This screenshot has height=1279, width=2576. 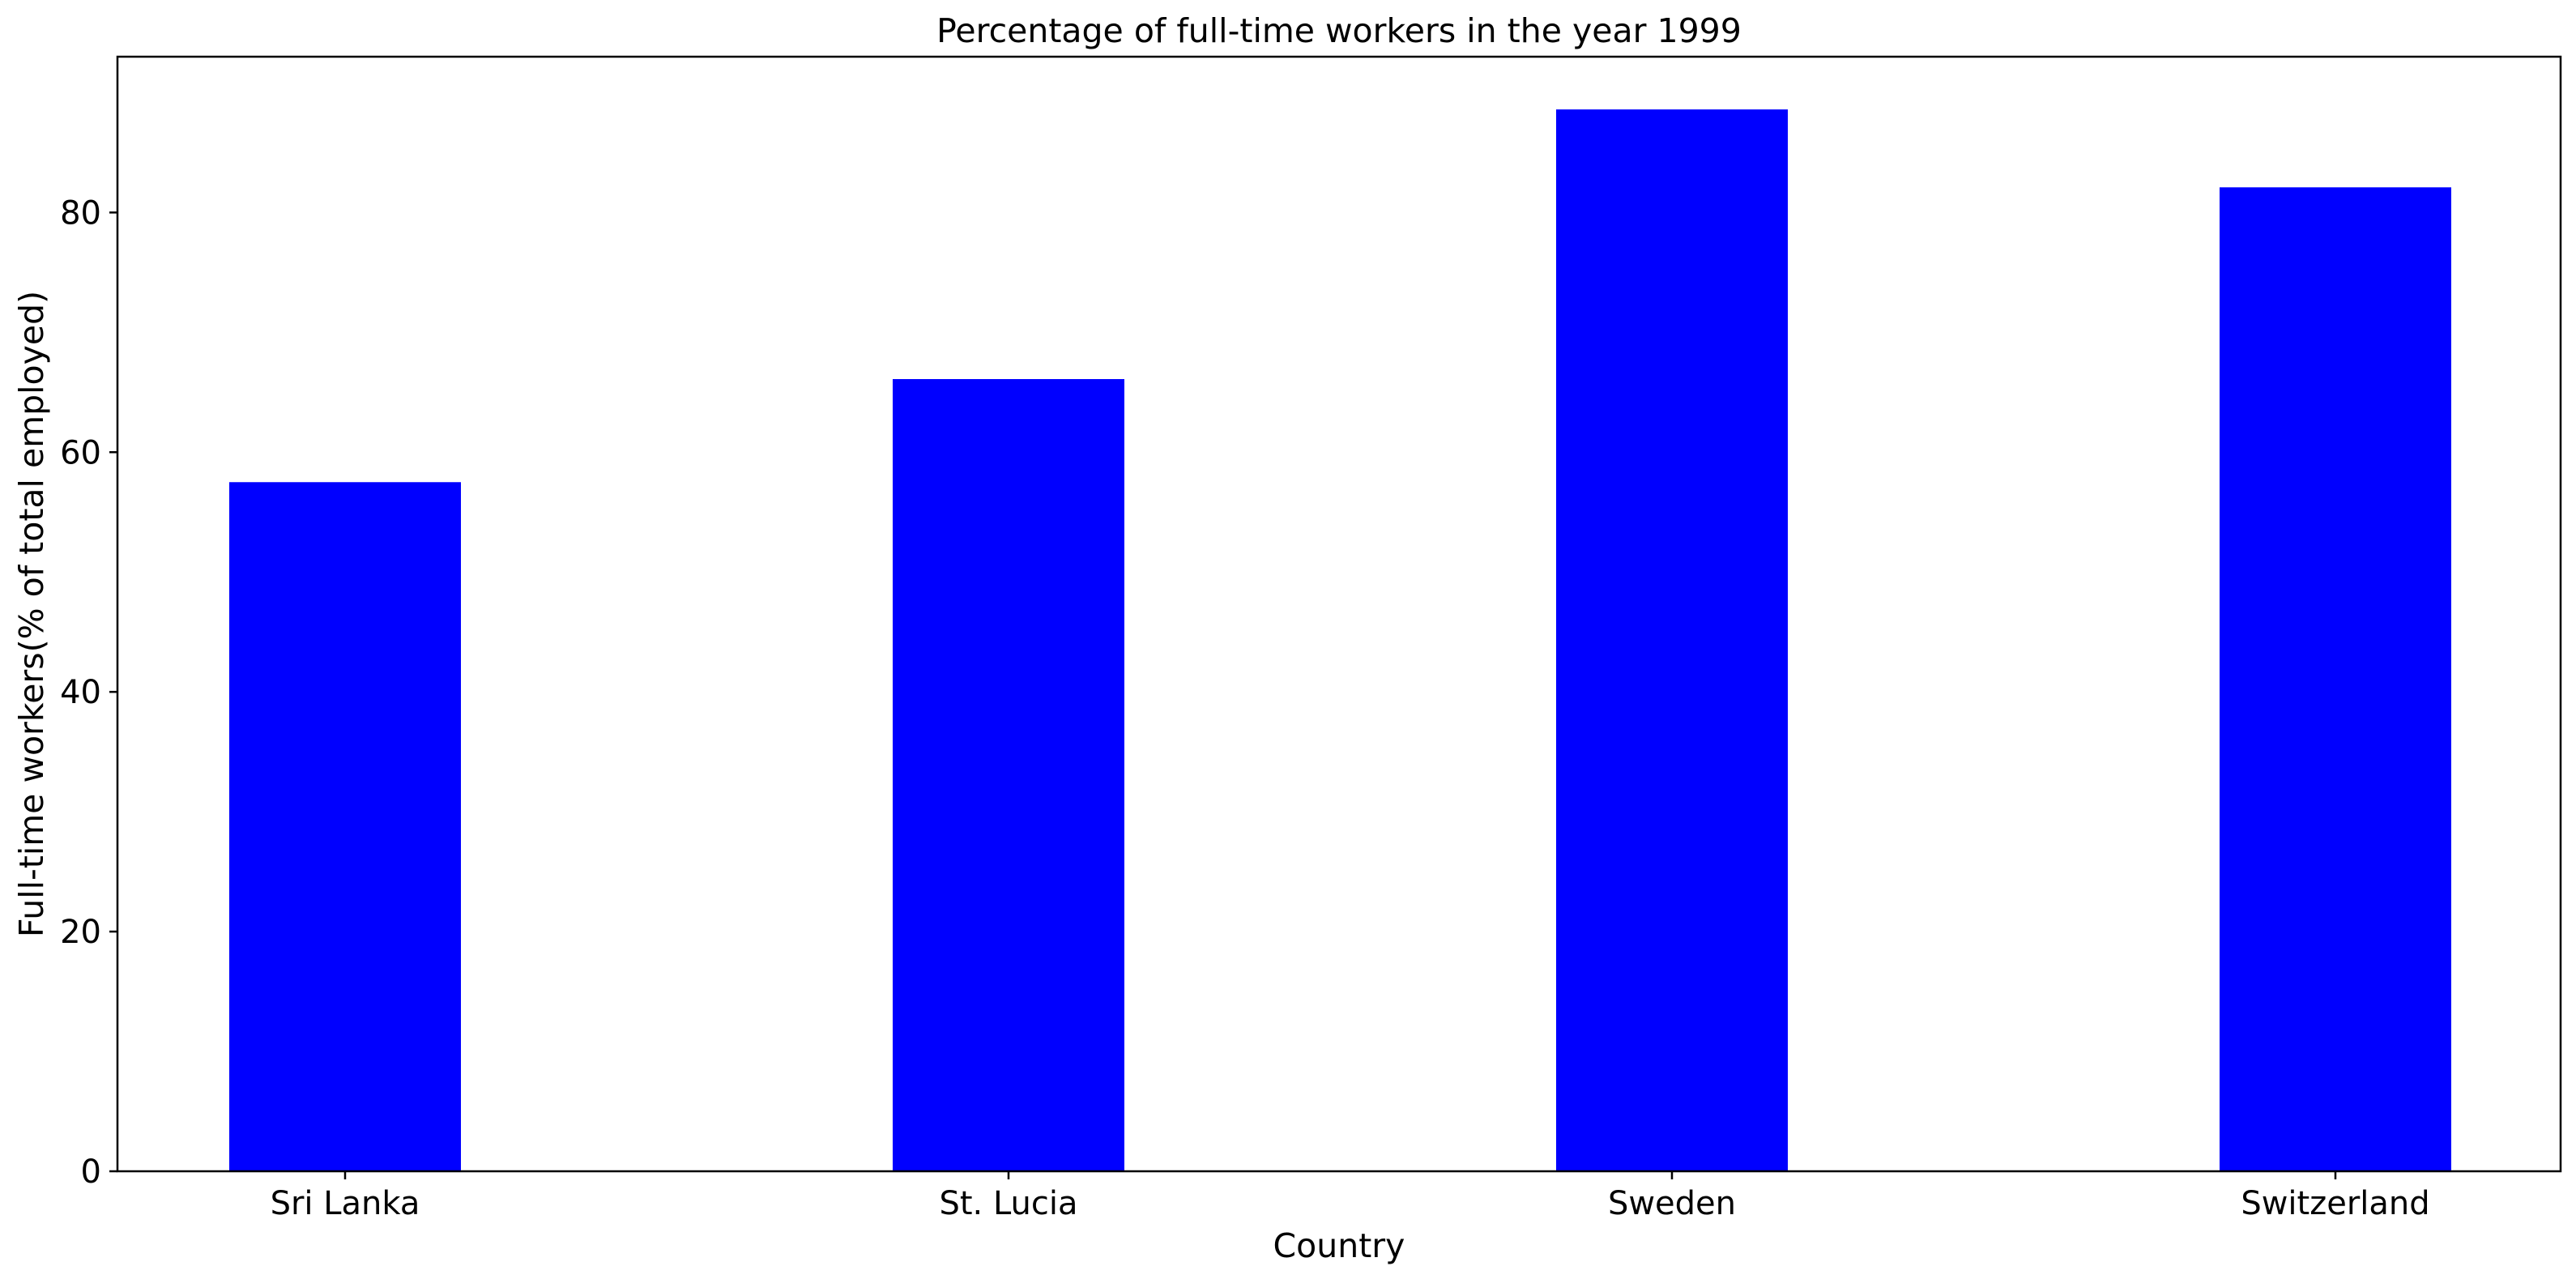 What do you see at coordinates (1339, 1245) in the screenshot?
I see `x-axis-label: Country` at bounding box center [1339, 1245].